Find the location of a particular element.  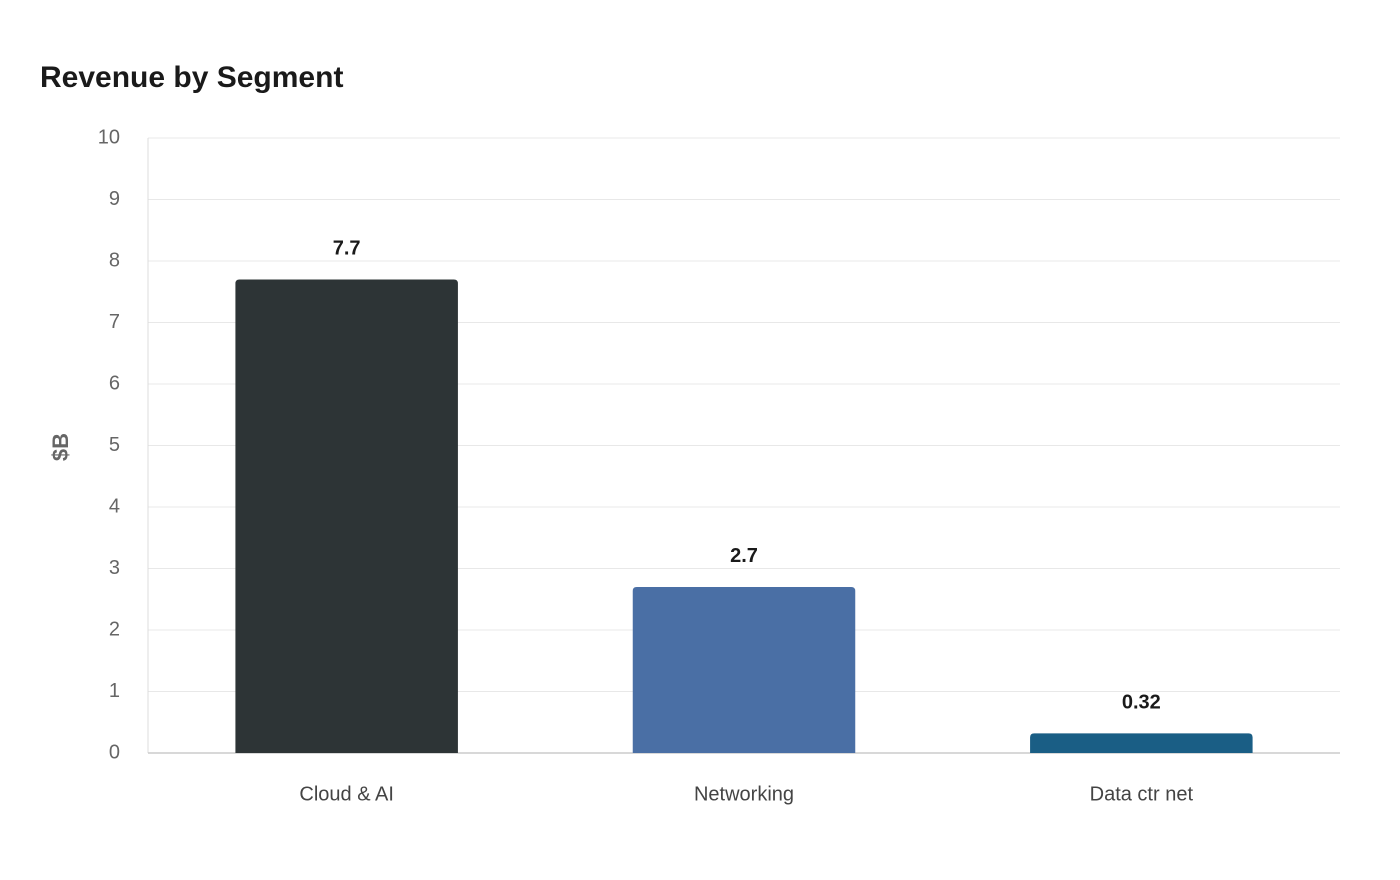

chart-title: Revenue by Segment is located at coordinates (191, 77).